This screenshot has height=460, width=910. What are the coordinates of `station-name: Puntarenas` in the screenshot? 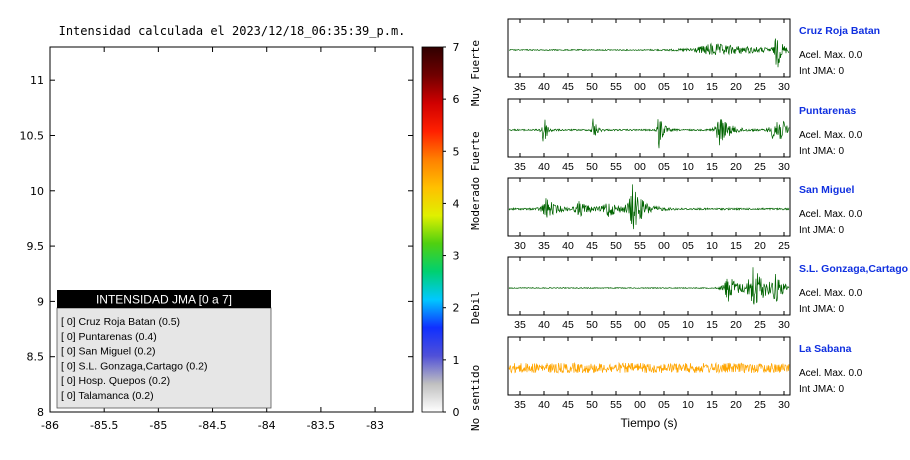 It's located at (827, 111).